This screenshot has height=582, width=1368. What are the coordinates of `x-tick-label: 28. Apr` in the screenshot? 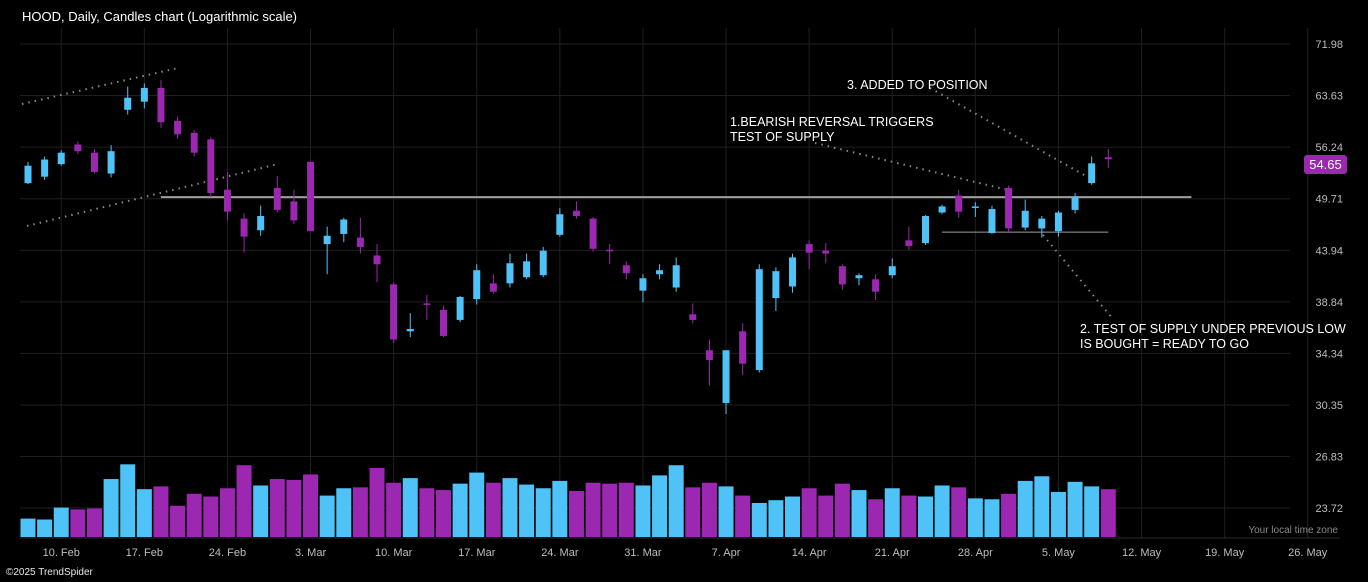 It's located at (975, 553).